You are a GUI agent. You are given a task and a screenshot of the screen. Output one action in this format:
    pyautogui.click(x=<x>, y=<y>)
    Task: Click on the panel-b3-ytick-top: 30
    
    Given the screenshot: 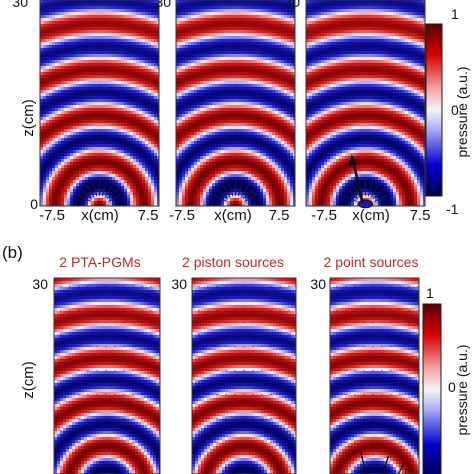 What is the action you would take?
    pyautogui.click(x=318, y=284)
    